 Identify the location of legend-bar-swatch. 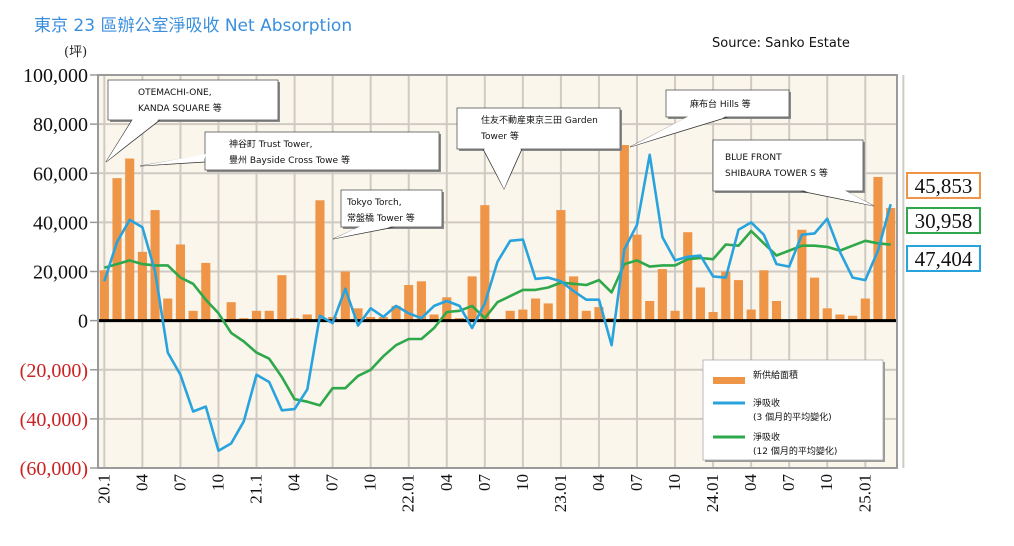
(729, 380).